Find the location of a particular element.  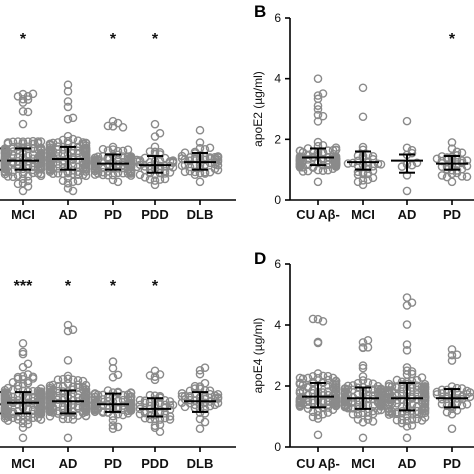

x-tick-label: DLB is located at coordinates (200, 463).